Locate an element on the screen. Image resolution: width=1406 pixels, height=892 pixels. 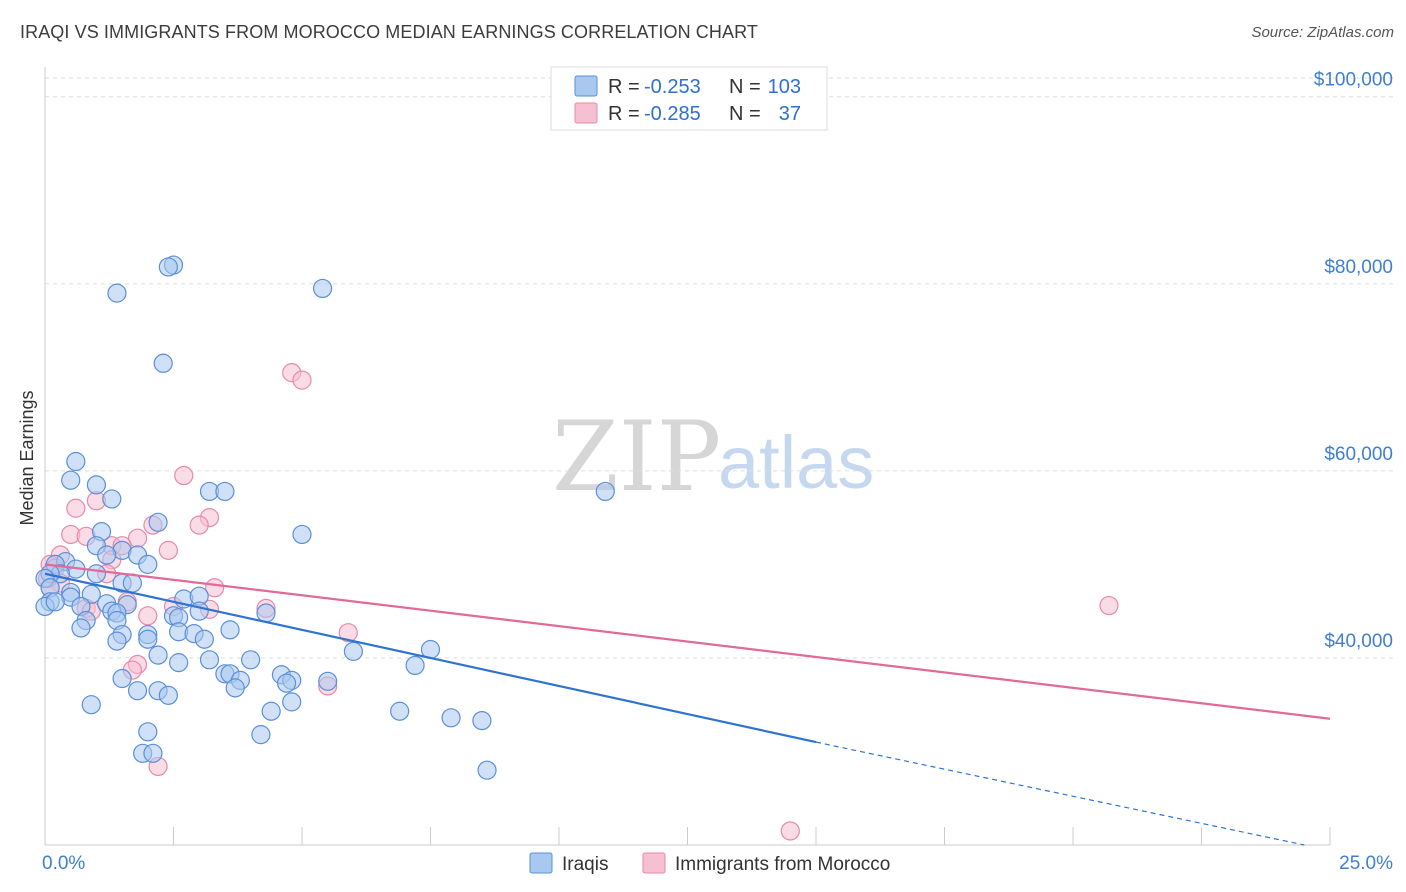
bottom-legend-swatch-iraqis is located at coordinates (541, 863).